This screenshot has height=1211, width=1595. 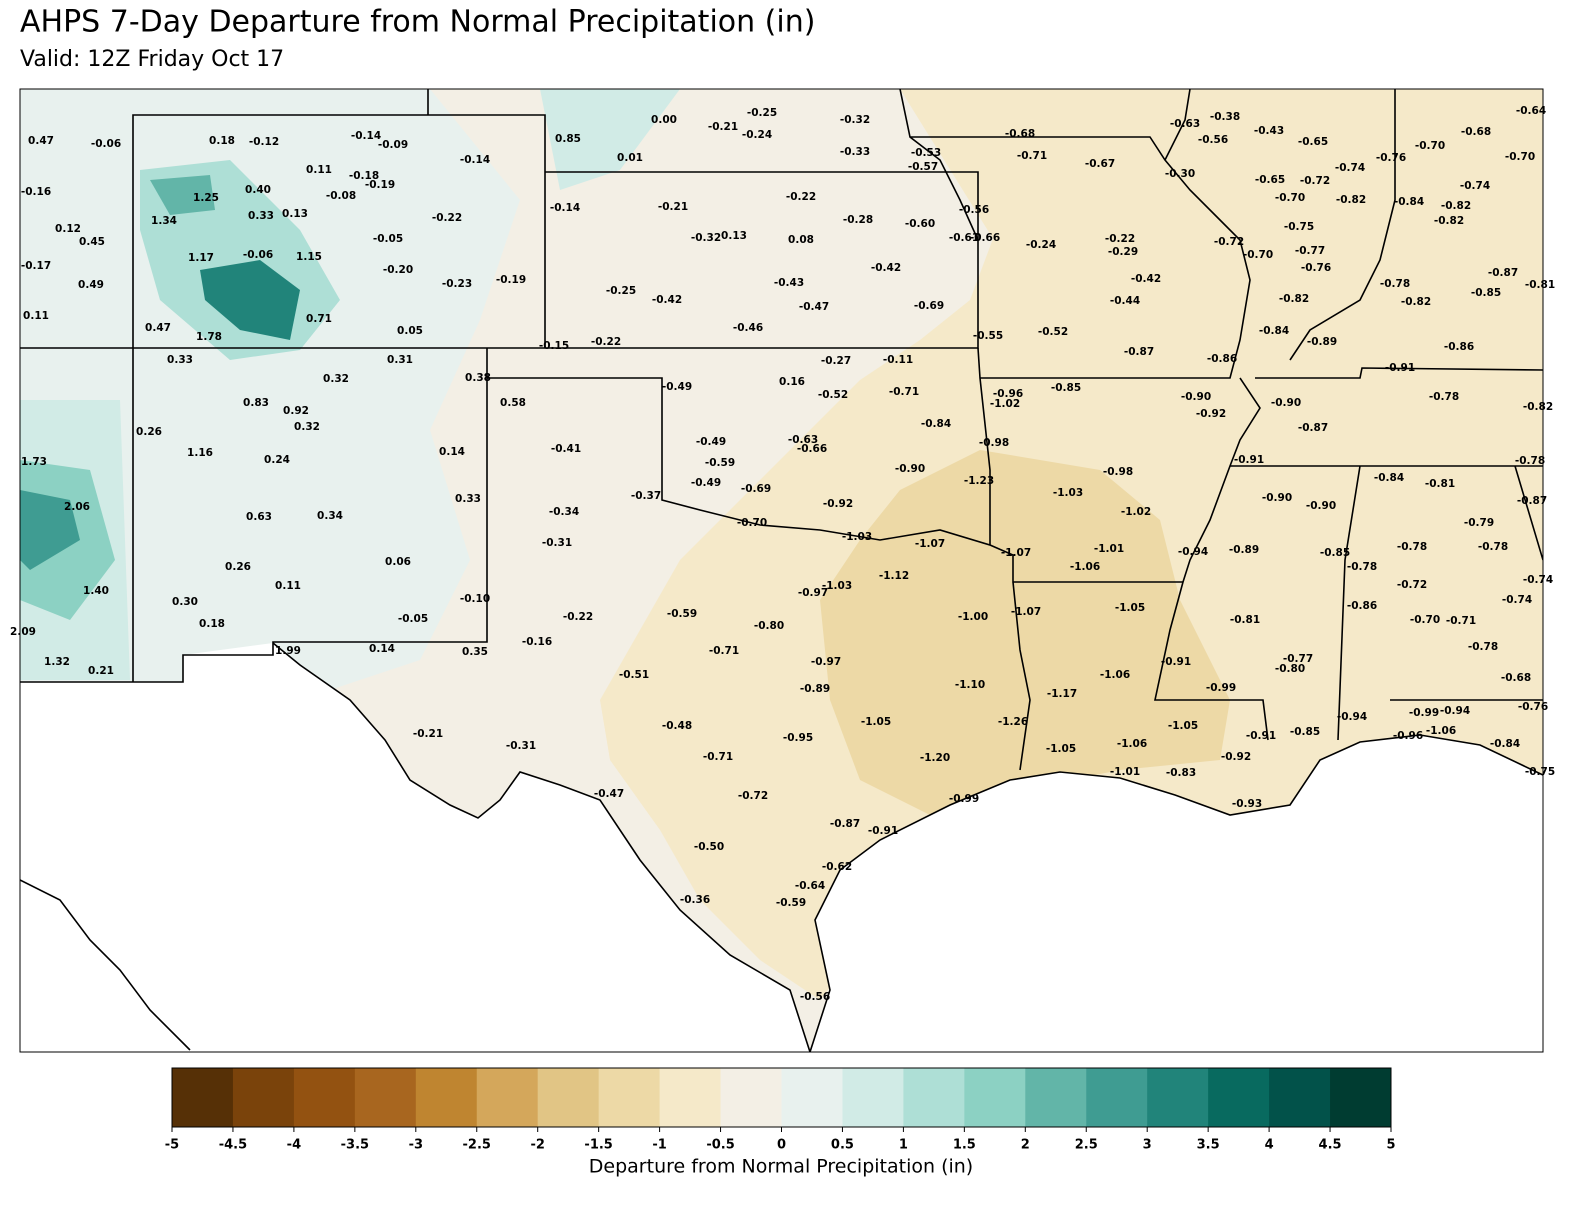 I want to click on station-value: -0.47, so click(x=609, y=794).